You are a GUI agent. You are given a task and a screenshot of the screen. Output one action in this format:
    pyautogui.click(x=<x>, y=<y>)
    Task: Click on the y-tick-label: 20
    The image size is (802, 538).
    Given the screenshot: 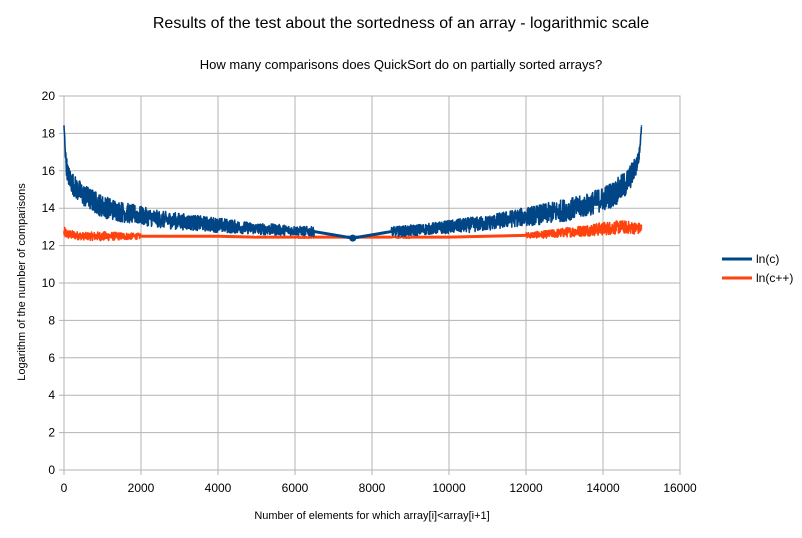 What is the action you would take?
    pyautogui.click(x=49, y=96)
    